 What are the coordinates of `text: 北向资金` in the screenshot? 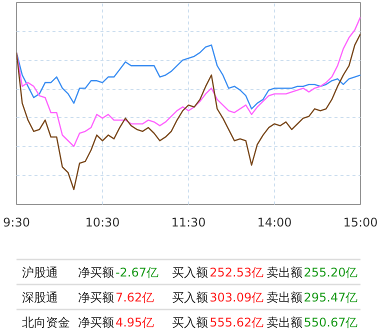 It's located at (46, 323).